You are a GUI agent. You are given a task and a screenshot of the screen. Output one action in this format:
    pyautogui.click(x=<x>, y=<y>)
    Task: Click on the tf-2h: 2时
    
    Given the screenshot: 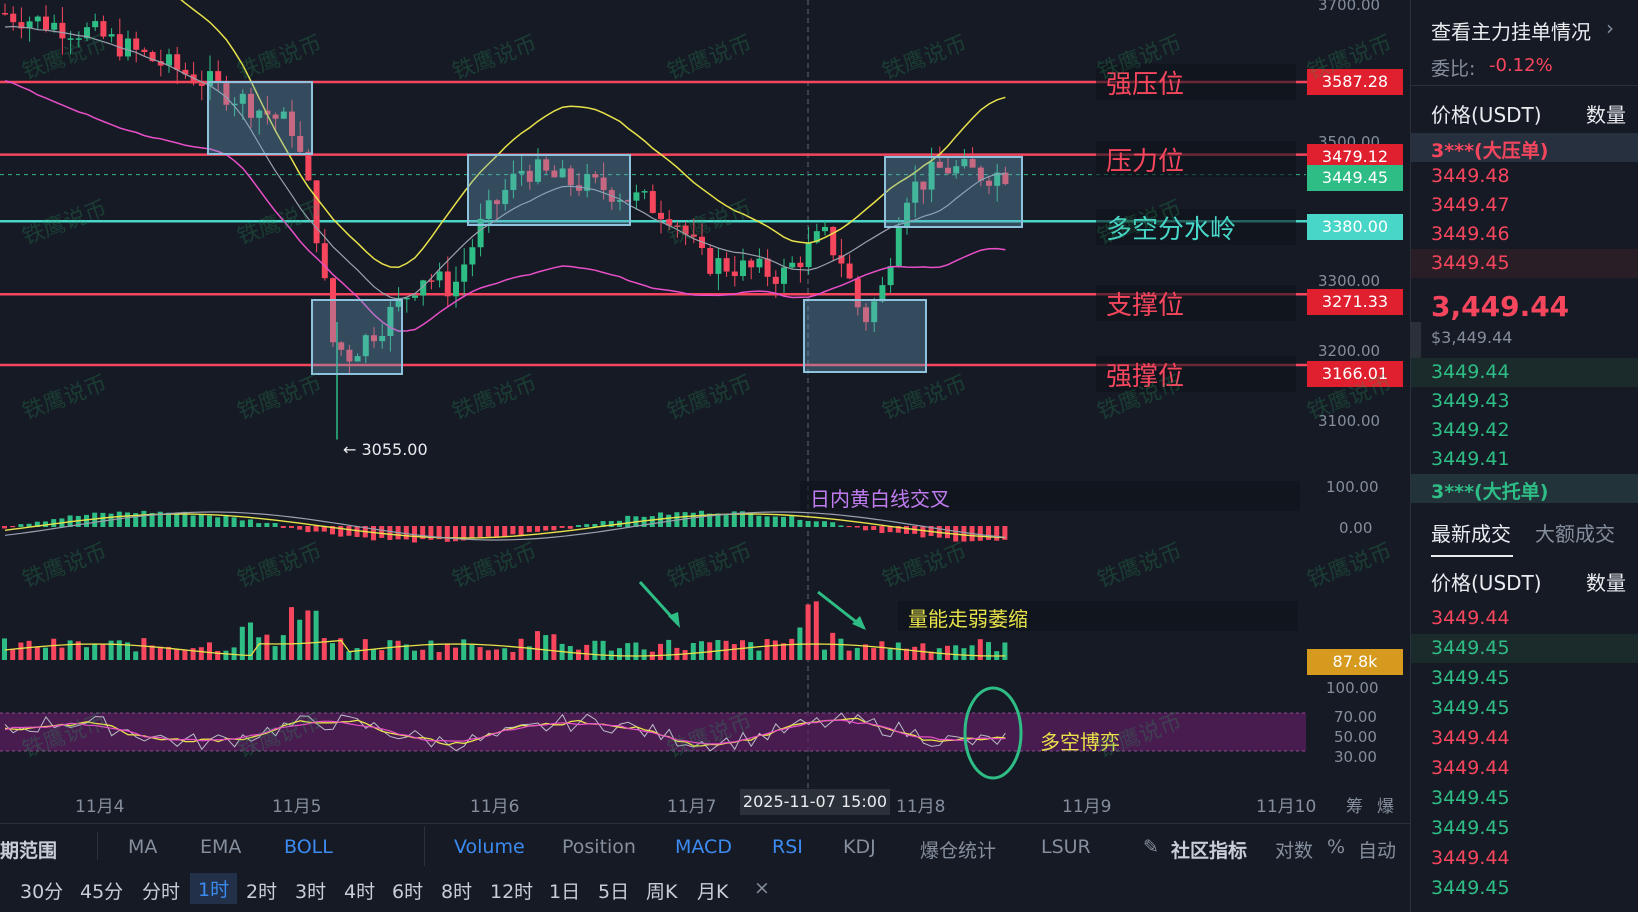 What is the action you would take?
    pyautogui.click(x=262, y=892)
    